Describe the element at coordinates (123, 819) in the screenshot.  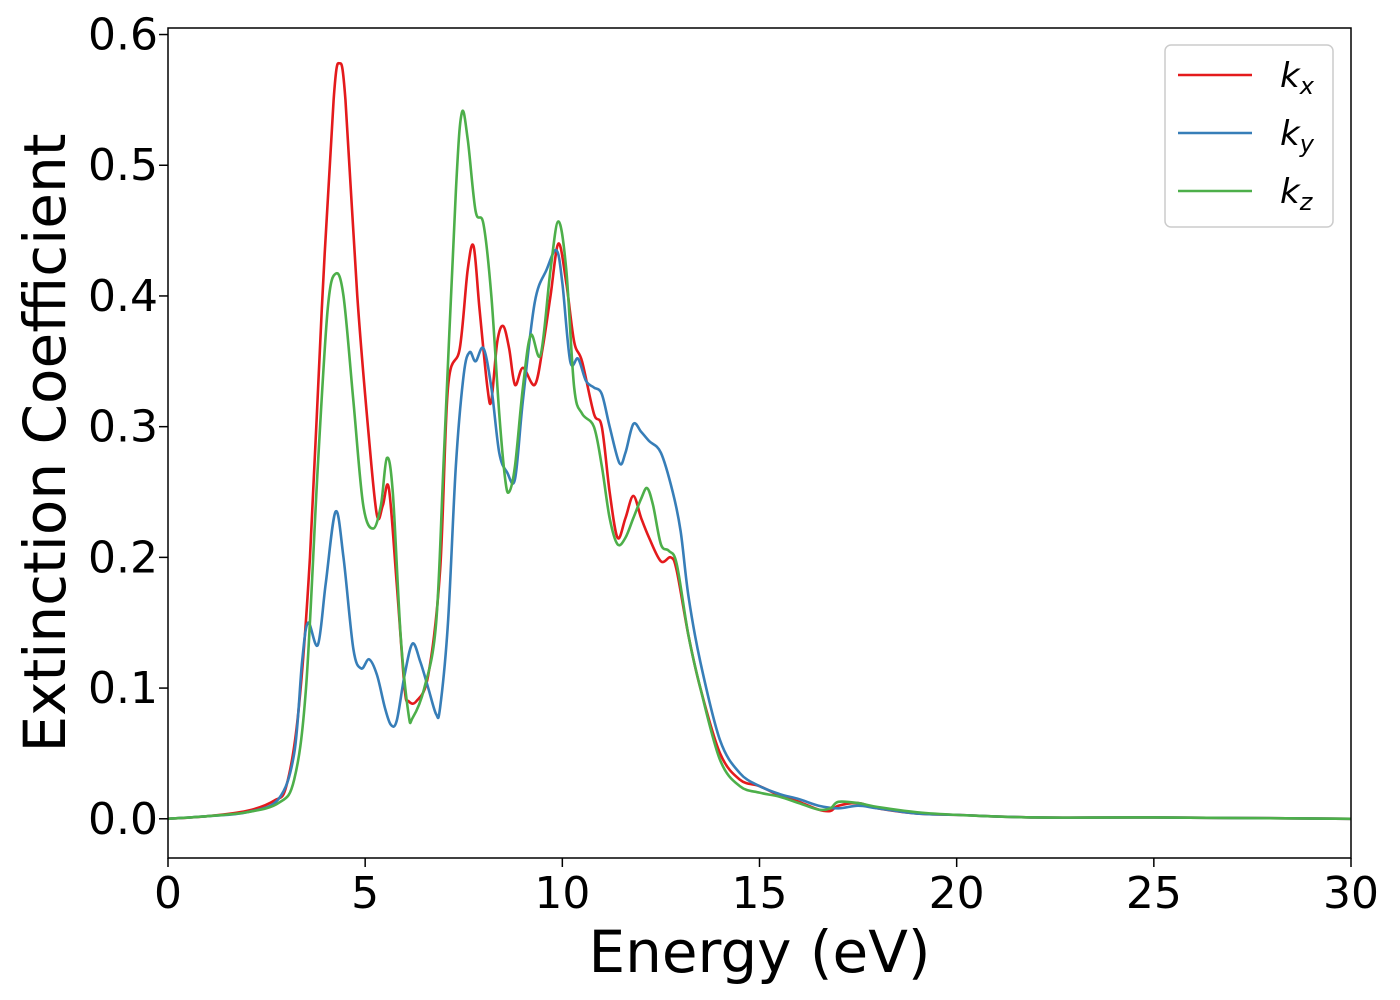
I see `y-tick-label: 0.0` at that location.